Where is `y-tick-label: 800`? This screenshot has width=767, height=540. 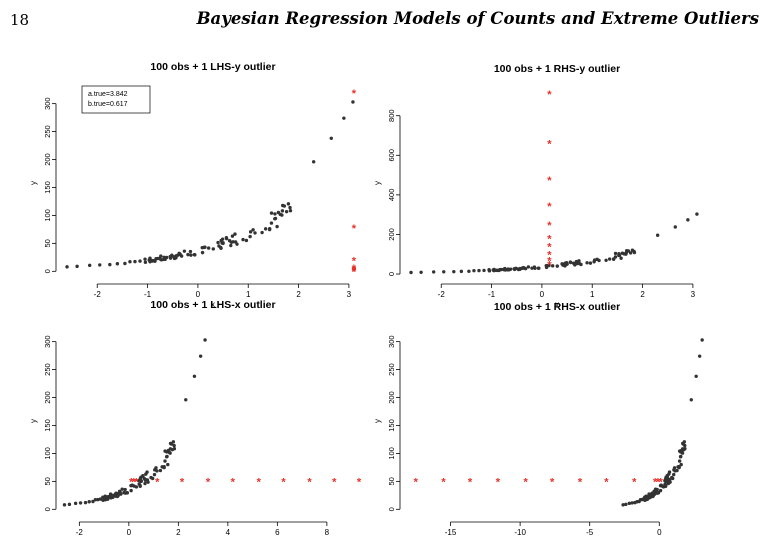
y-tick-label: 800 is located at coordinates (391, 115).